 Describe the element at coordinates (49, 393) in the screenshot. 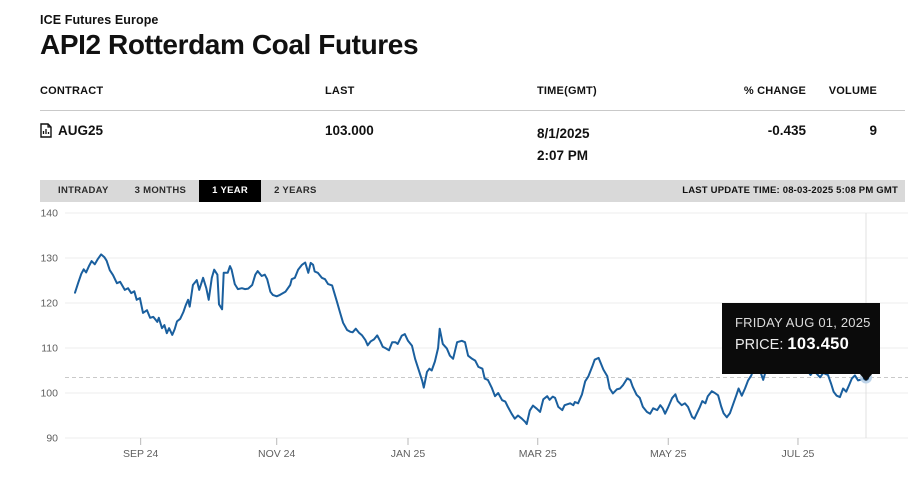

I see `y-tick-label: 100` at that location.